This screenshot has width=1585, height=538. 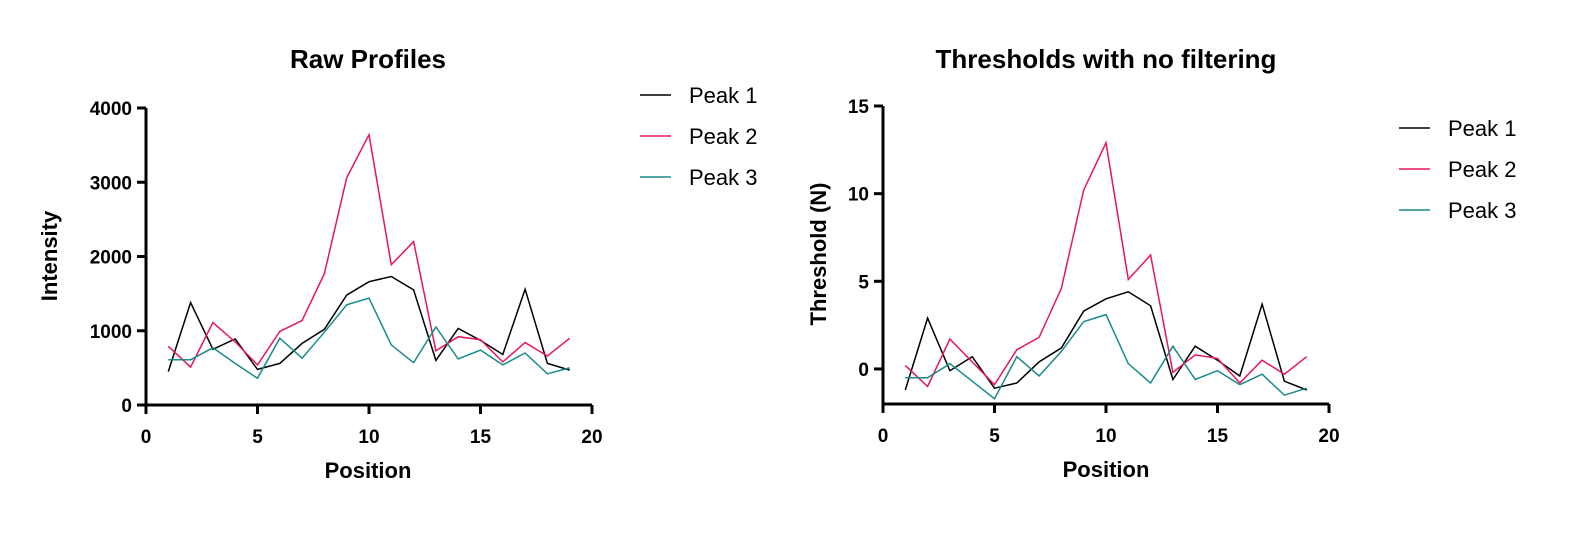 What do you see at coordinates (49, 255) in the screenshot?
I see `y-axis-label: Intensity` at bounding box center [49, 255].